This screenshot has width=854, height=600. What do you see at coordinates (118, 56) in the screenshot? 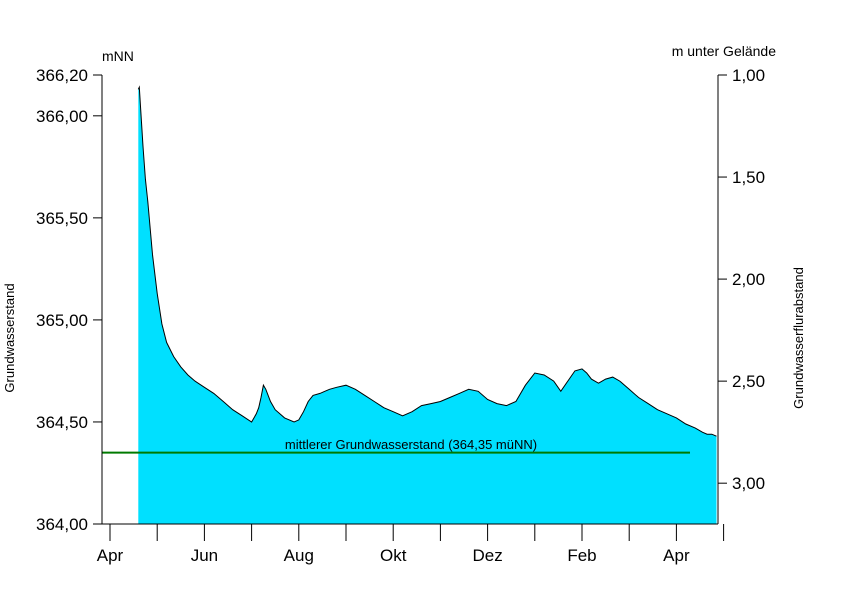
I see `left-unit-label: mNN` at bounding box center [118, 56].